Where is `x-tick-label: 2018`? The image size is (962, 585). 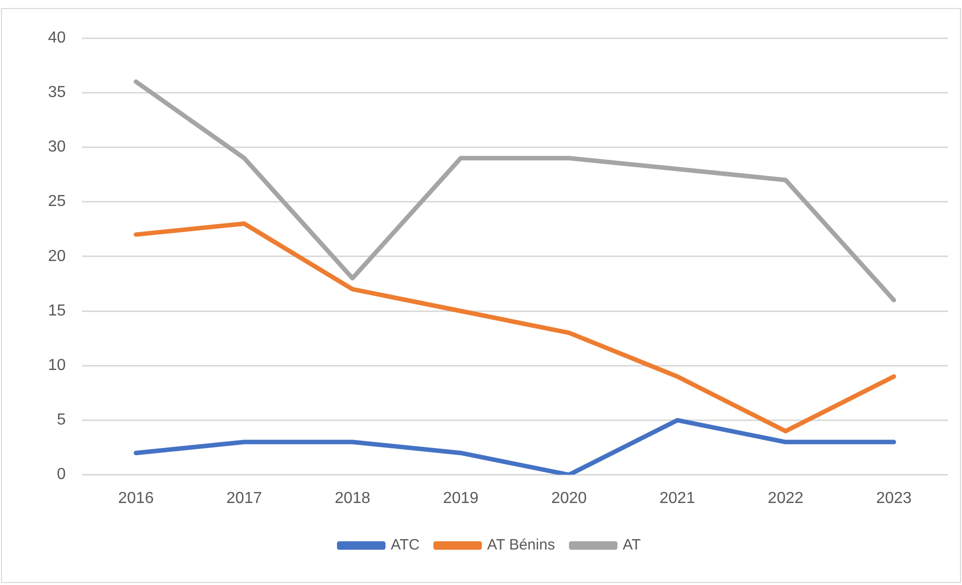
x-tick-label: 2018 is located at coordinates (352, 498).